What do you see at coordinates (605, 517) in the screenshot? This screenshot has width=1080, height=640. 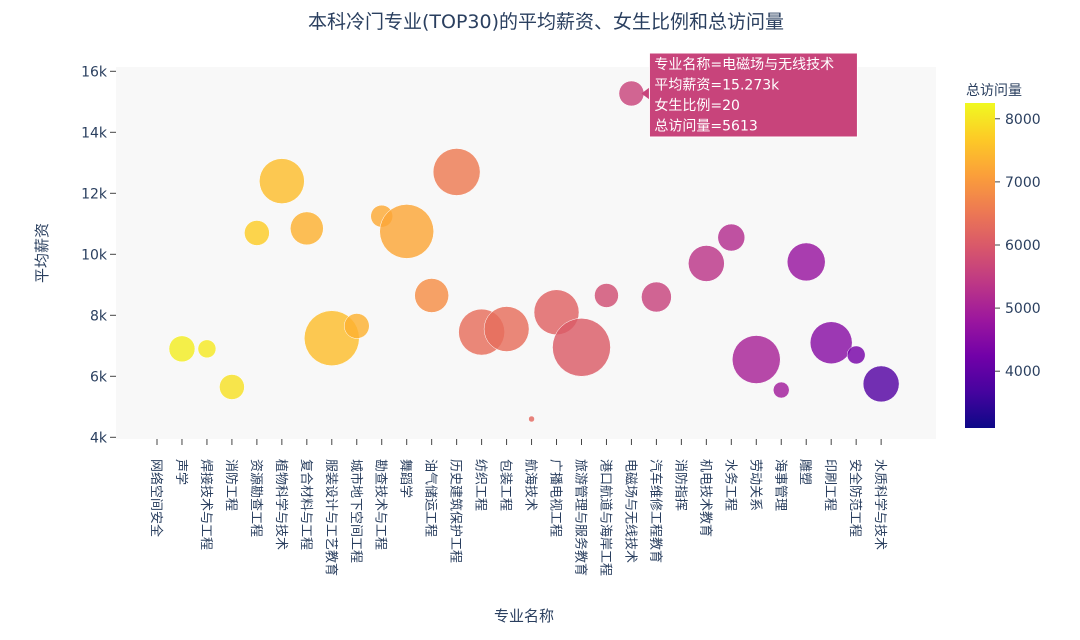 I see `x-tick-label: 港口航道与海岸工程` at bounding box center [605, 517].